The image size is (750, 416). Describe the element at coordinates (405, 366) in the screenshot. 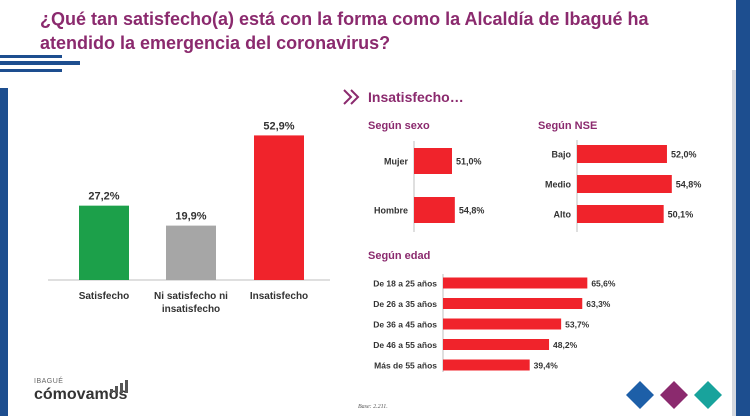

I see `edad-category-label: Más de 55 años` at that location.